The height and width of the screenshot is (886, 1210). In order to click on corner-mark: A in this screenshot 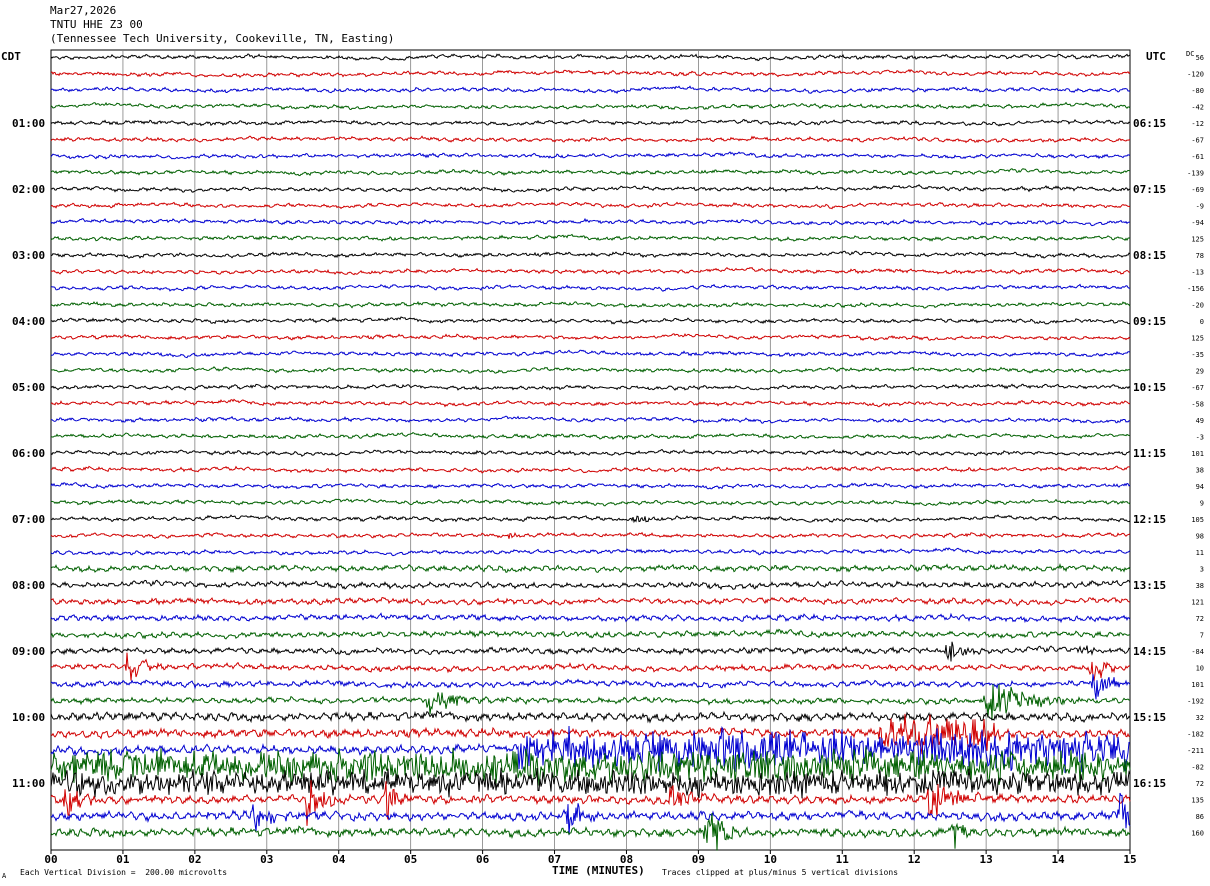, I will do `click(4, 876)`.